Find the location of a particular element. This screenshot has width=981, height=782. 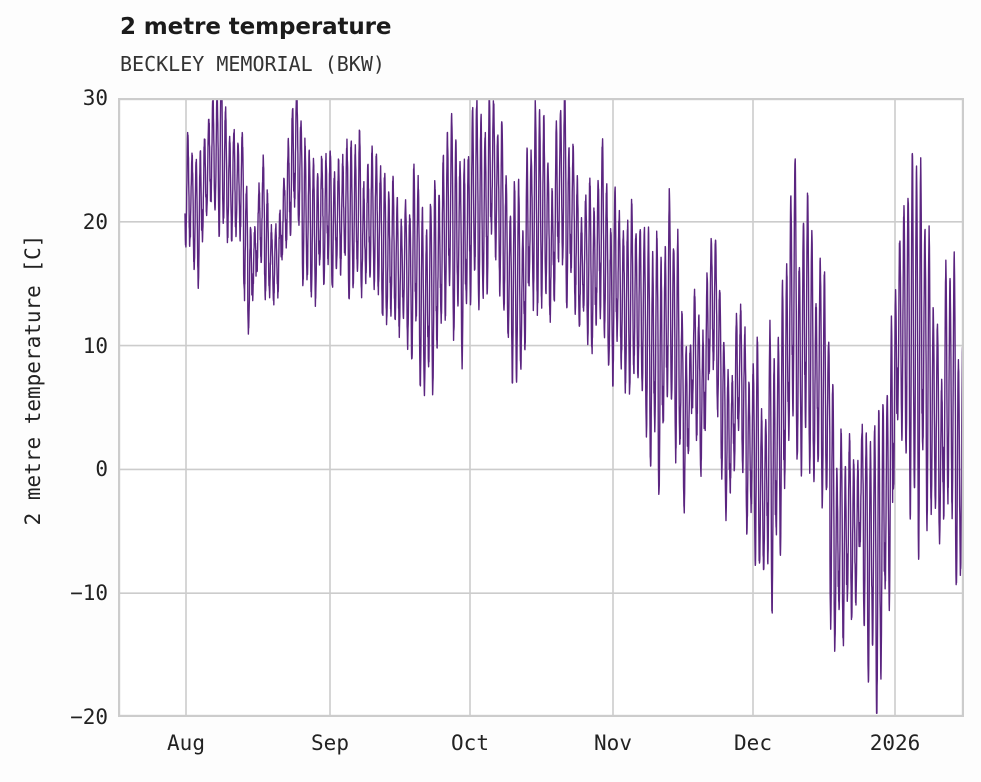

chart-subtitle: BECKLEY MEMORIAL (BKW) is located at coordinates (252, 64).